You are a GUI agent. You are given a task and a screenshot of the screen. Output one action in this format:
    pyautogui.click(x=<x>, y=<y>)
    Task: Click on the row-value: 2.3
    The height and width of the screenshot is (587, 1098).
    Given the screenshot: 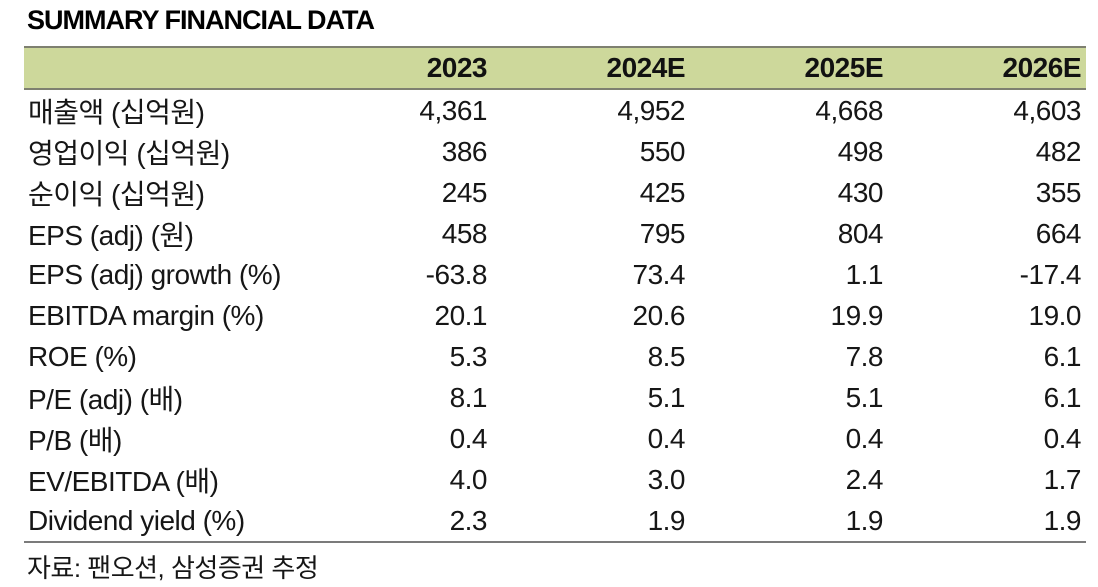 What is the action you would take?
    pyautogui.click(x=468, y=520)
    